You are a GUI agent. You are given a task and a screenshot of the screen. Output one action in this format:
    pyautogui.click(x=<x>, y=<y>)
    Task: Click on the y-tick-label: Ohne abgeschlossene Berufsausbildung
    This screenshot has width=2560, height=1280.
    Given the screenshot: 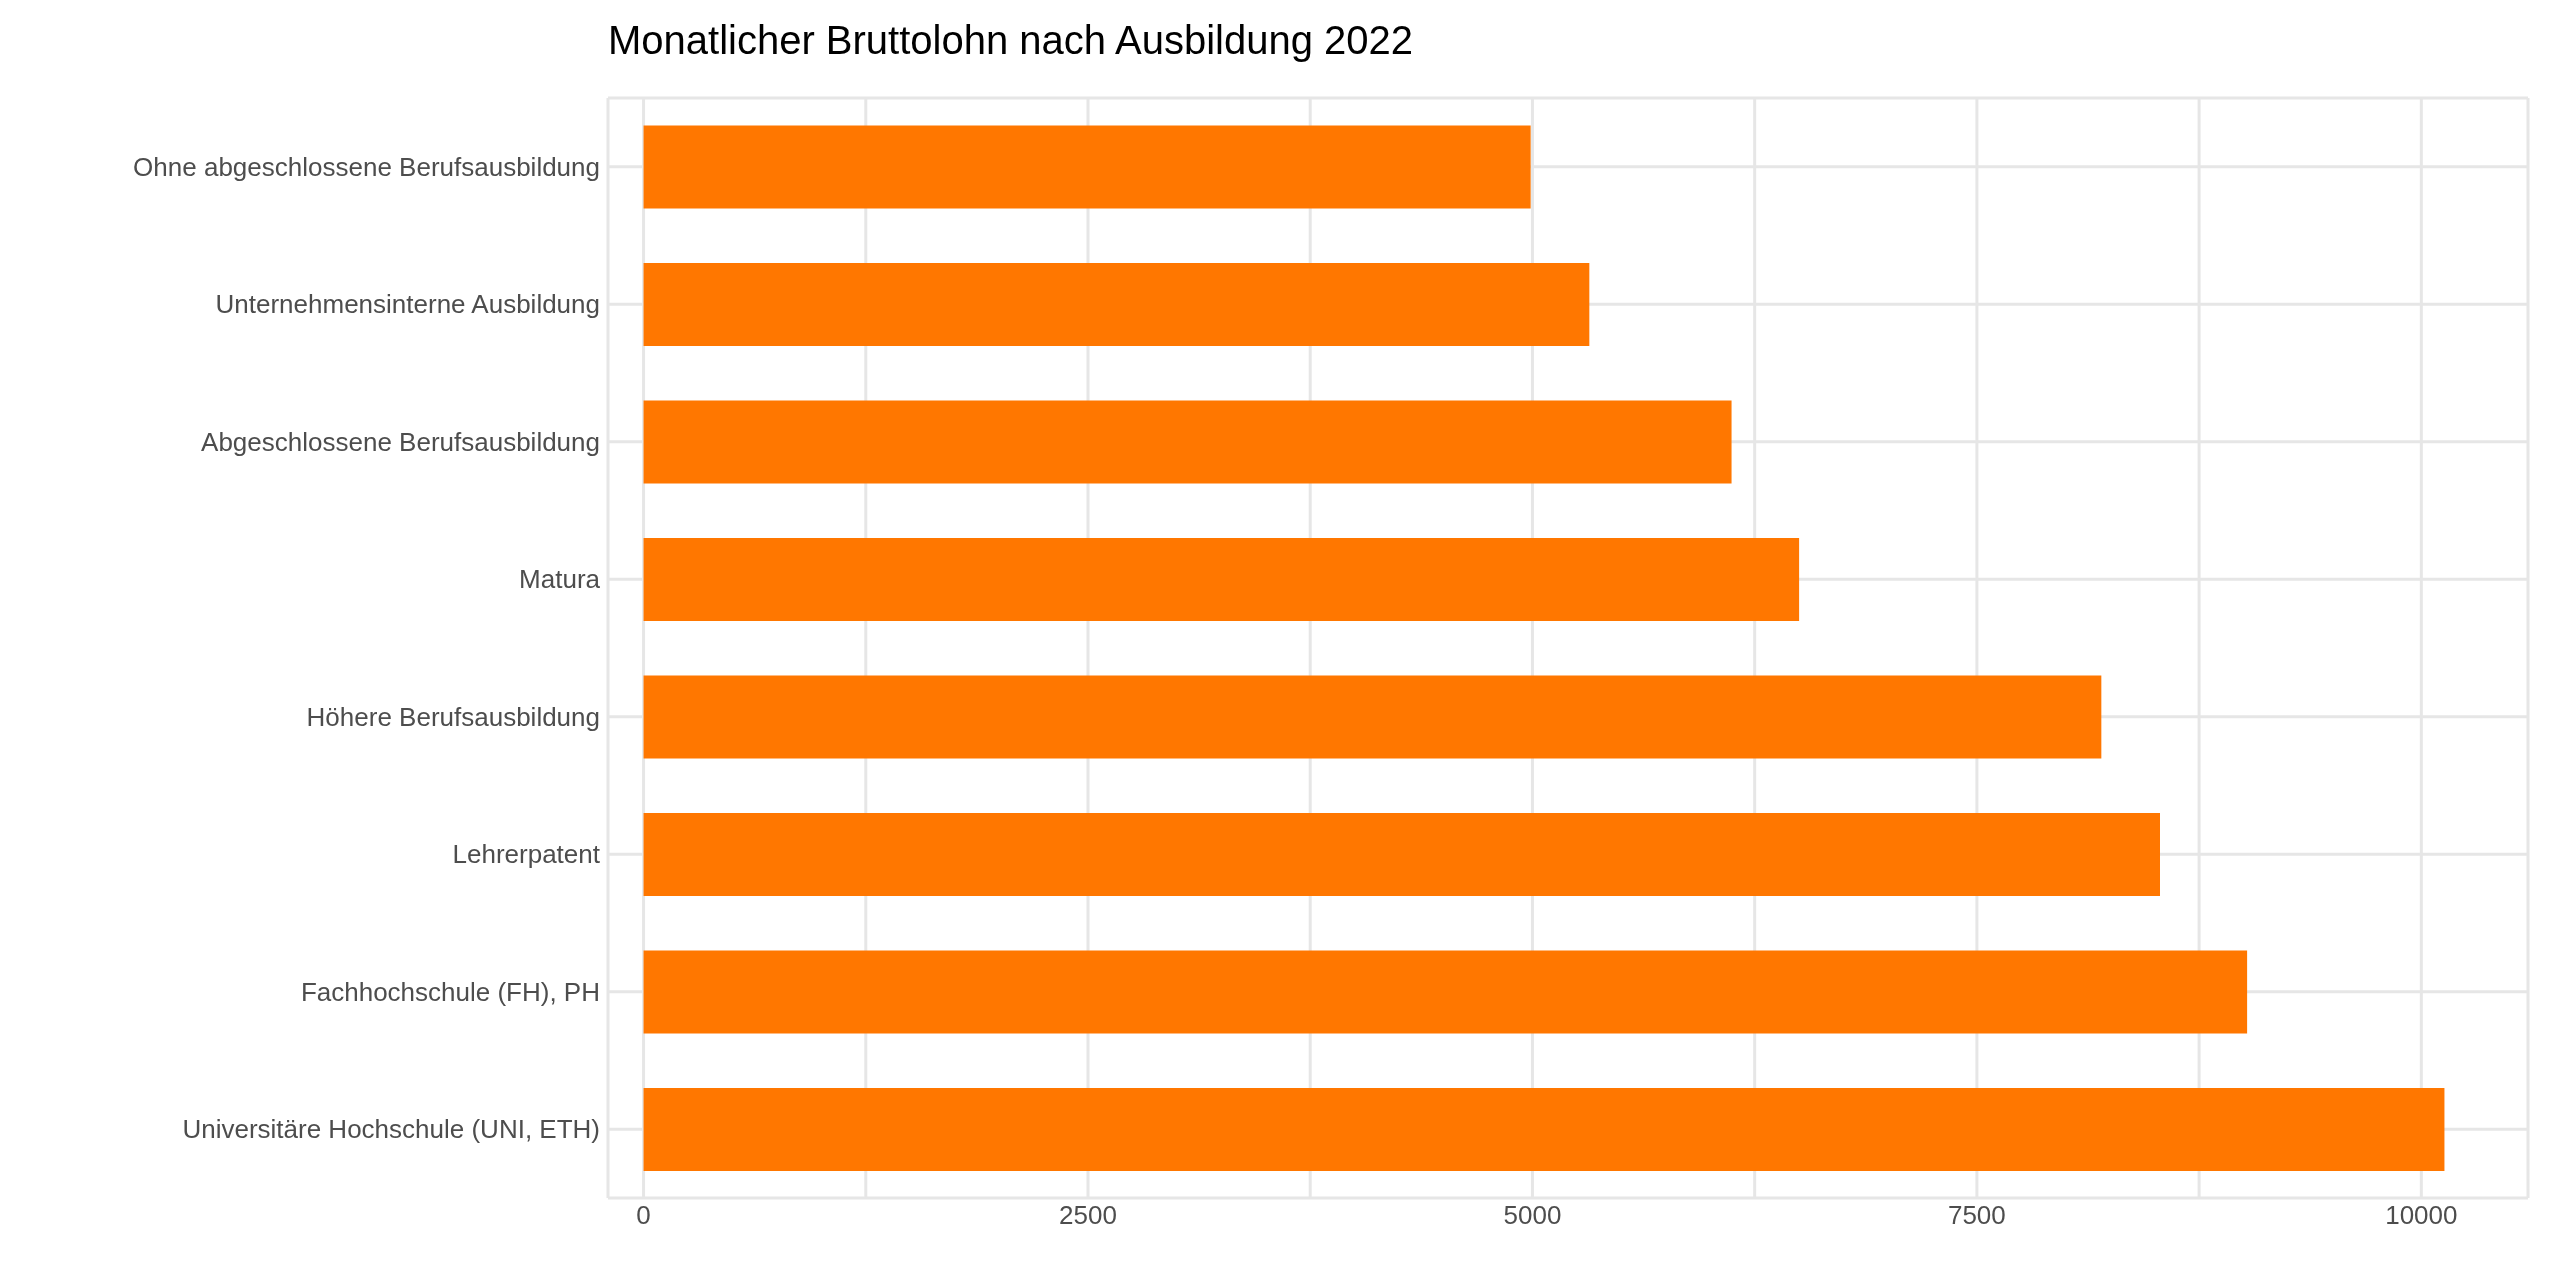 What is the action you would take?
    pyautogui.click(x=366, y=166)
    